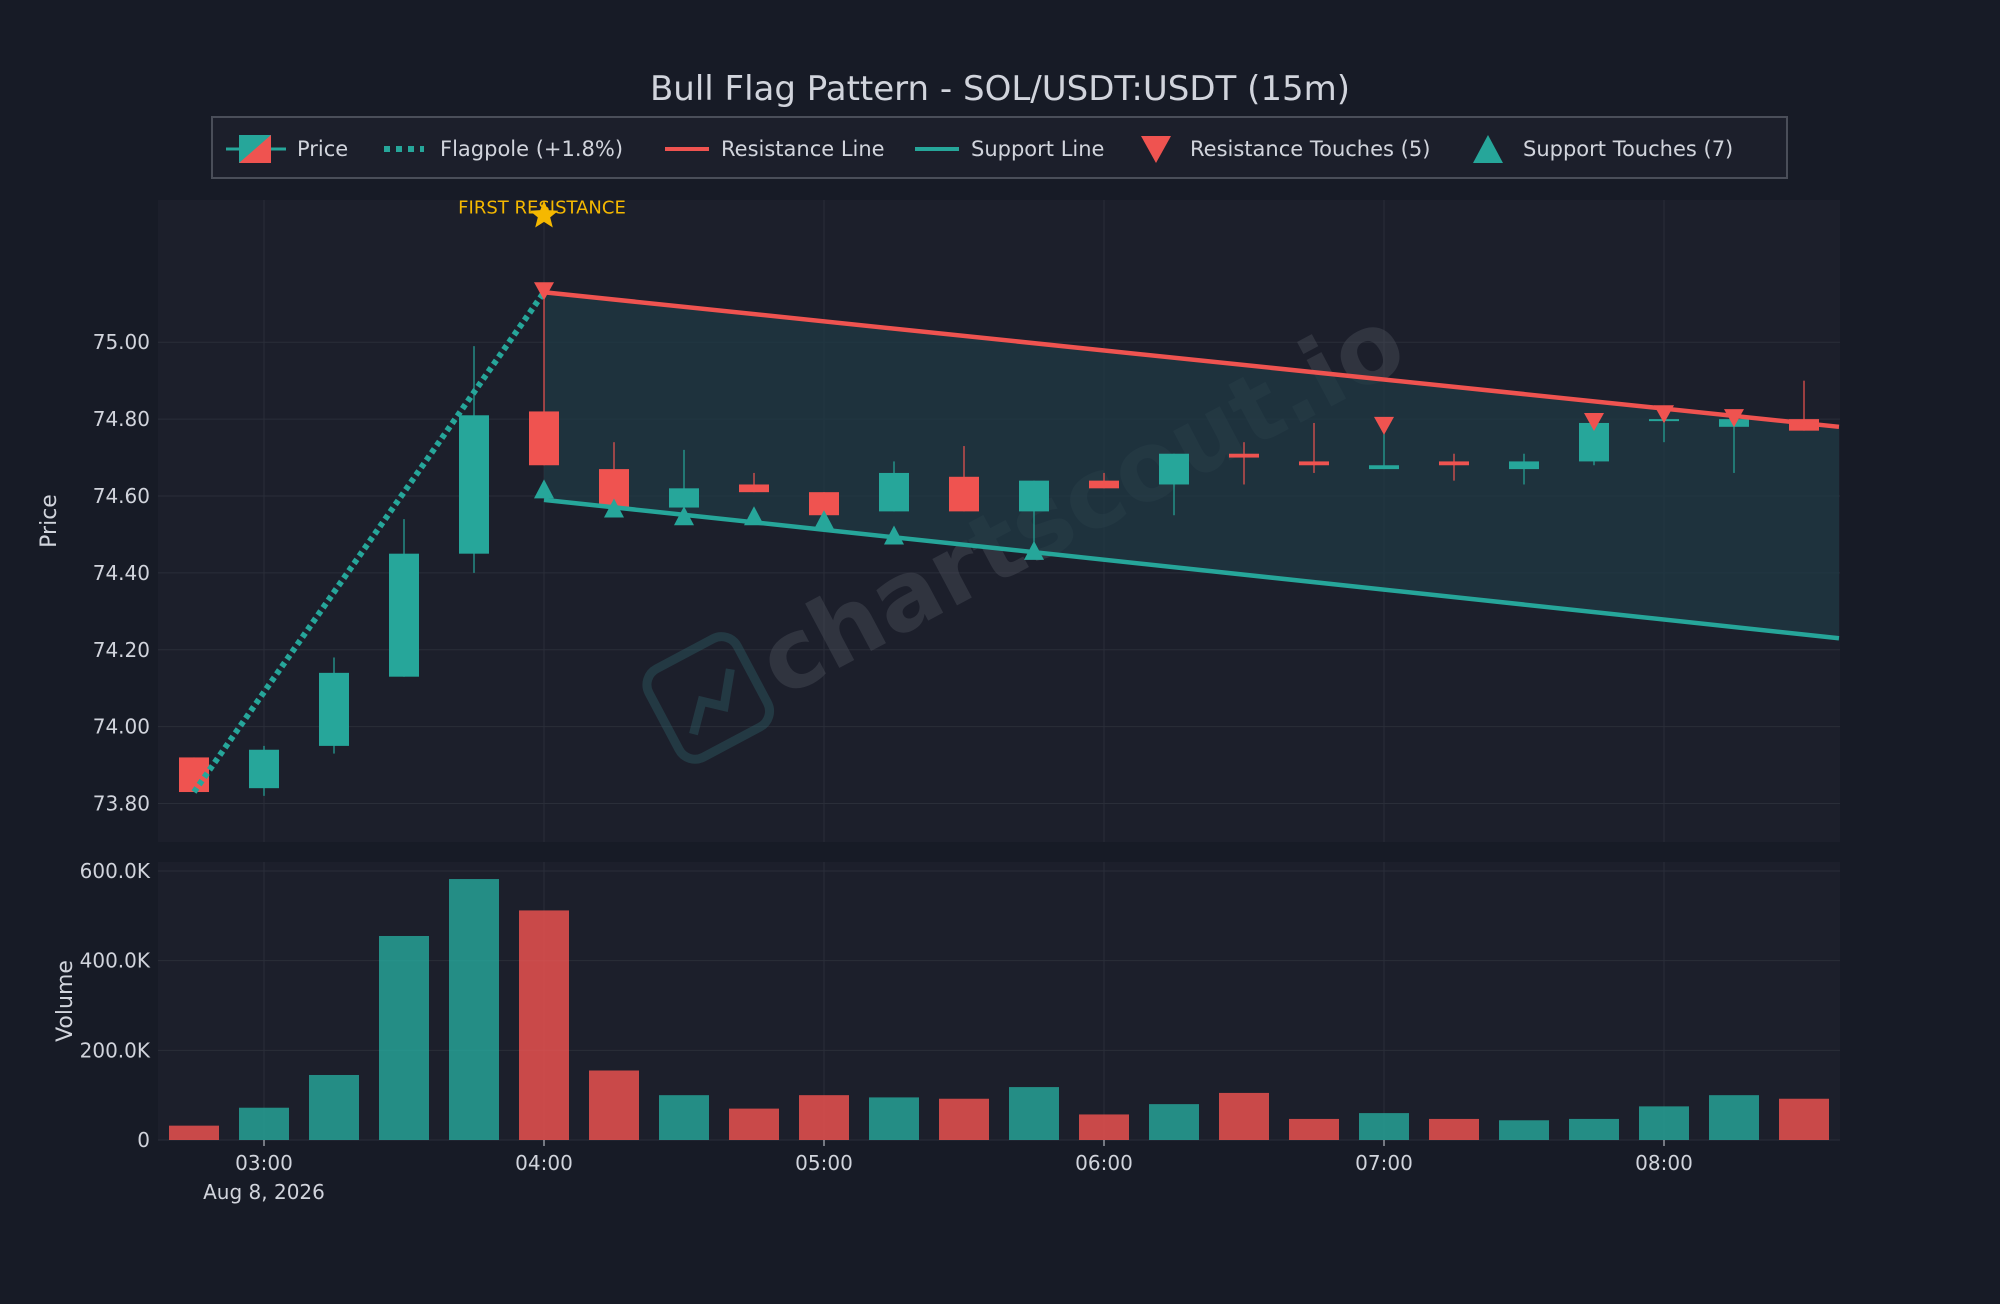 This screenshot has height=1304, width=2000. I want to click on legend-price-swatch-bear, so click(255, 149).